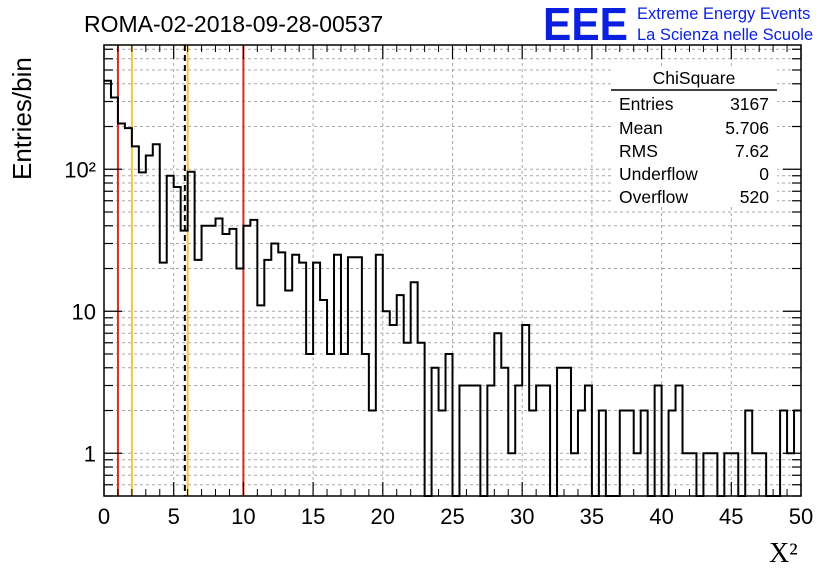  Describe the element at coordinates (764, 174) in the screenshot. I see `stats-value: 0` at that location.